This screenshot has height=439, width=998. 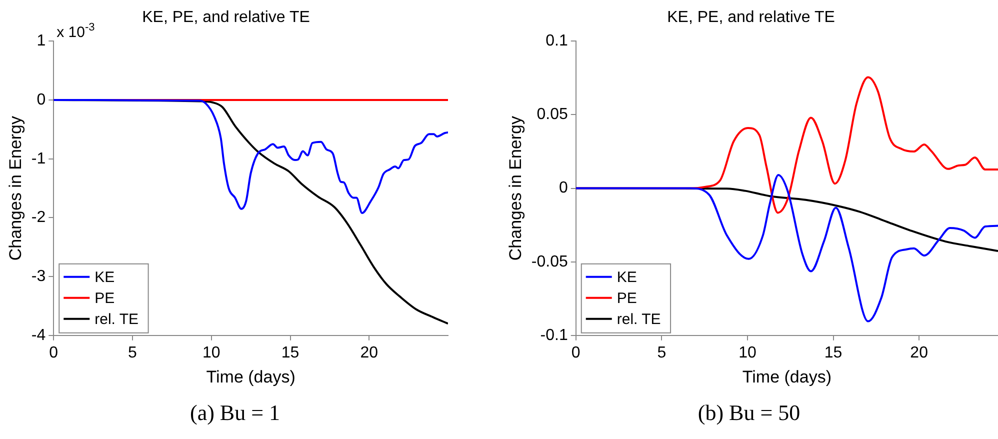 I want to click on y-tick-label: -0.1, so click(x=554, y=335).